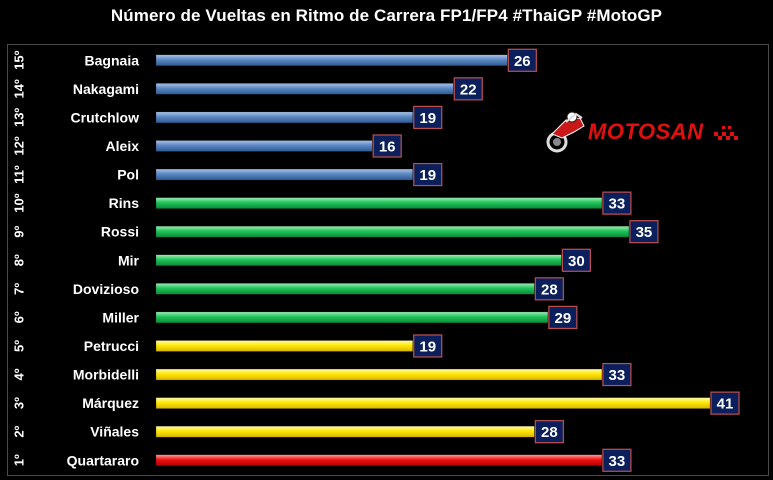 This screenshot has width=773, height=480. I want to click on checkered-flag-icon, so click(726, 133).